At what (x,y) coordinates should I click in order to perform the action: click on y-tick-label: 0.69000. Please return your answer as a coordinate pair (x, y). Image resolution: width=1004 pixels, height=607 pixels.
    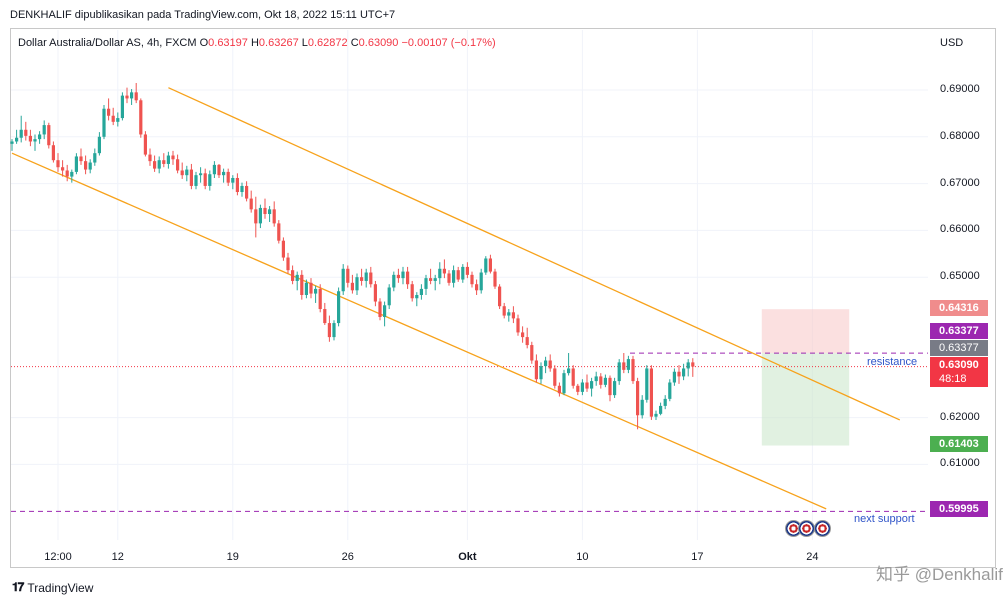
    Looking at the image, I should click on (960, 89).